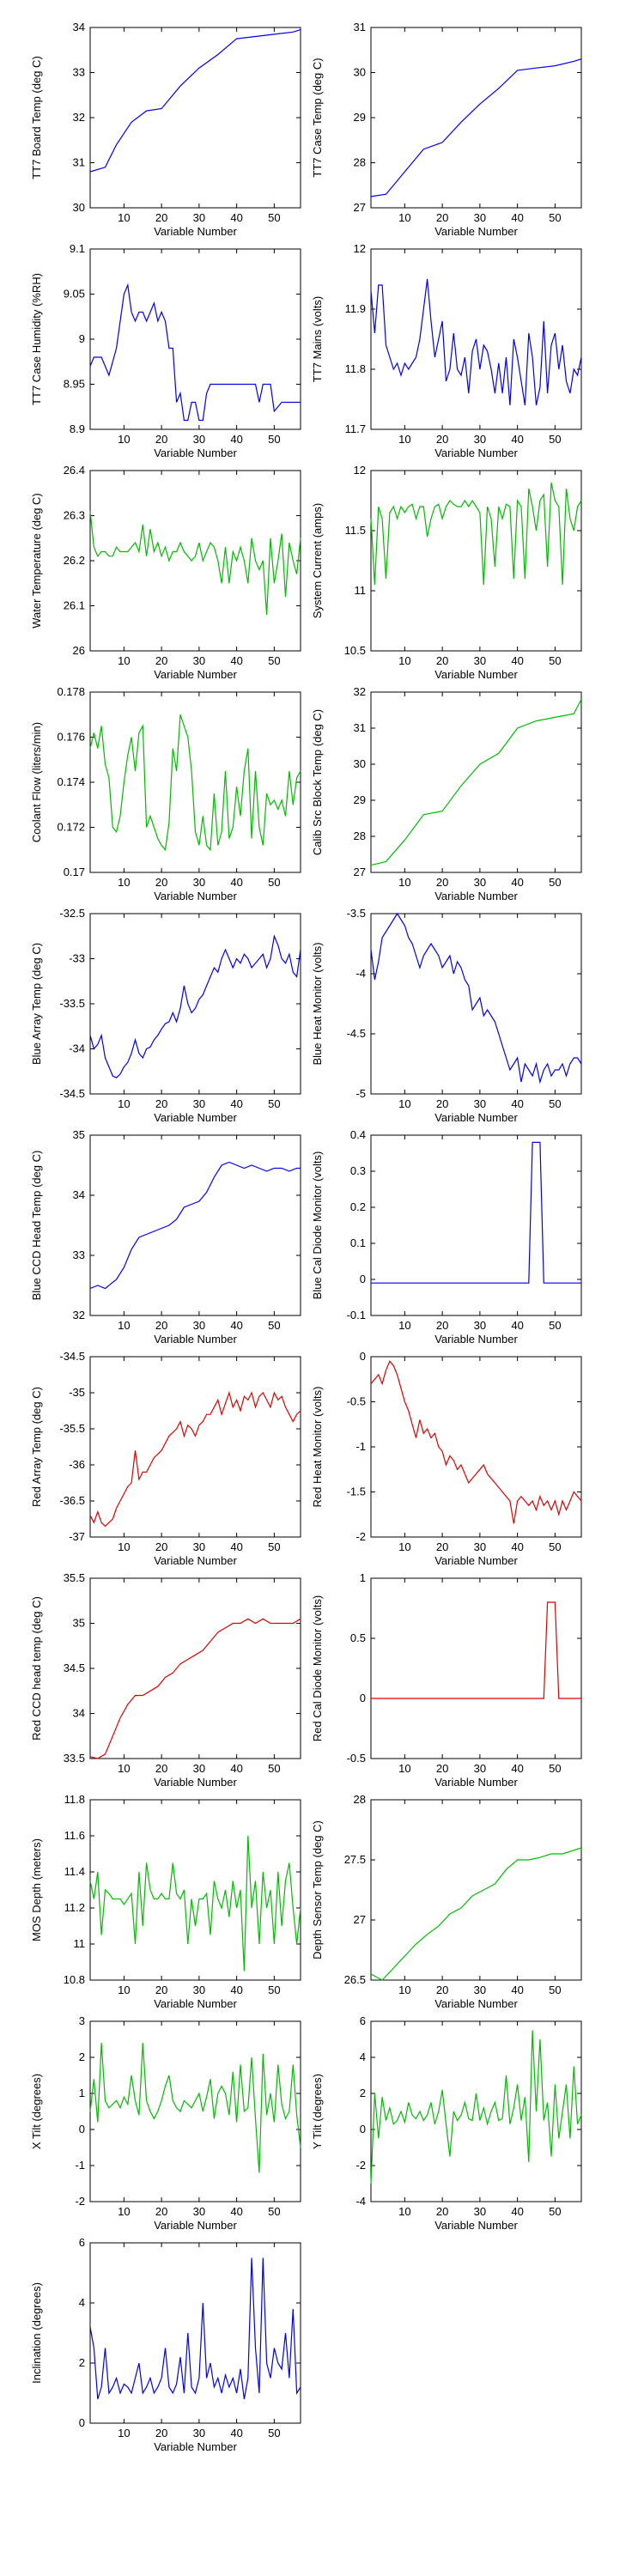  I want to click on y-tick-label: 0.4, so click(358, 1134).